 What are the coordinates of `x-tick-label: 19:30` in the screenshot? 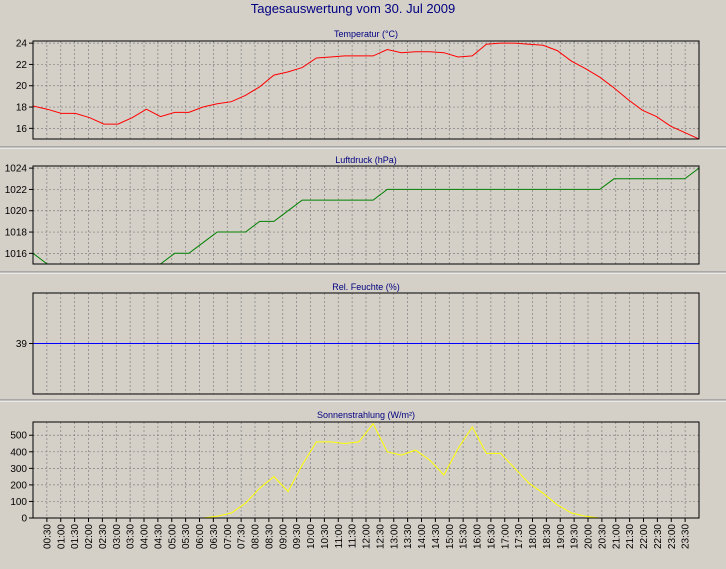 It's located at (575, 536).